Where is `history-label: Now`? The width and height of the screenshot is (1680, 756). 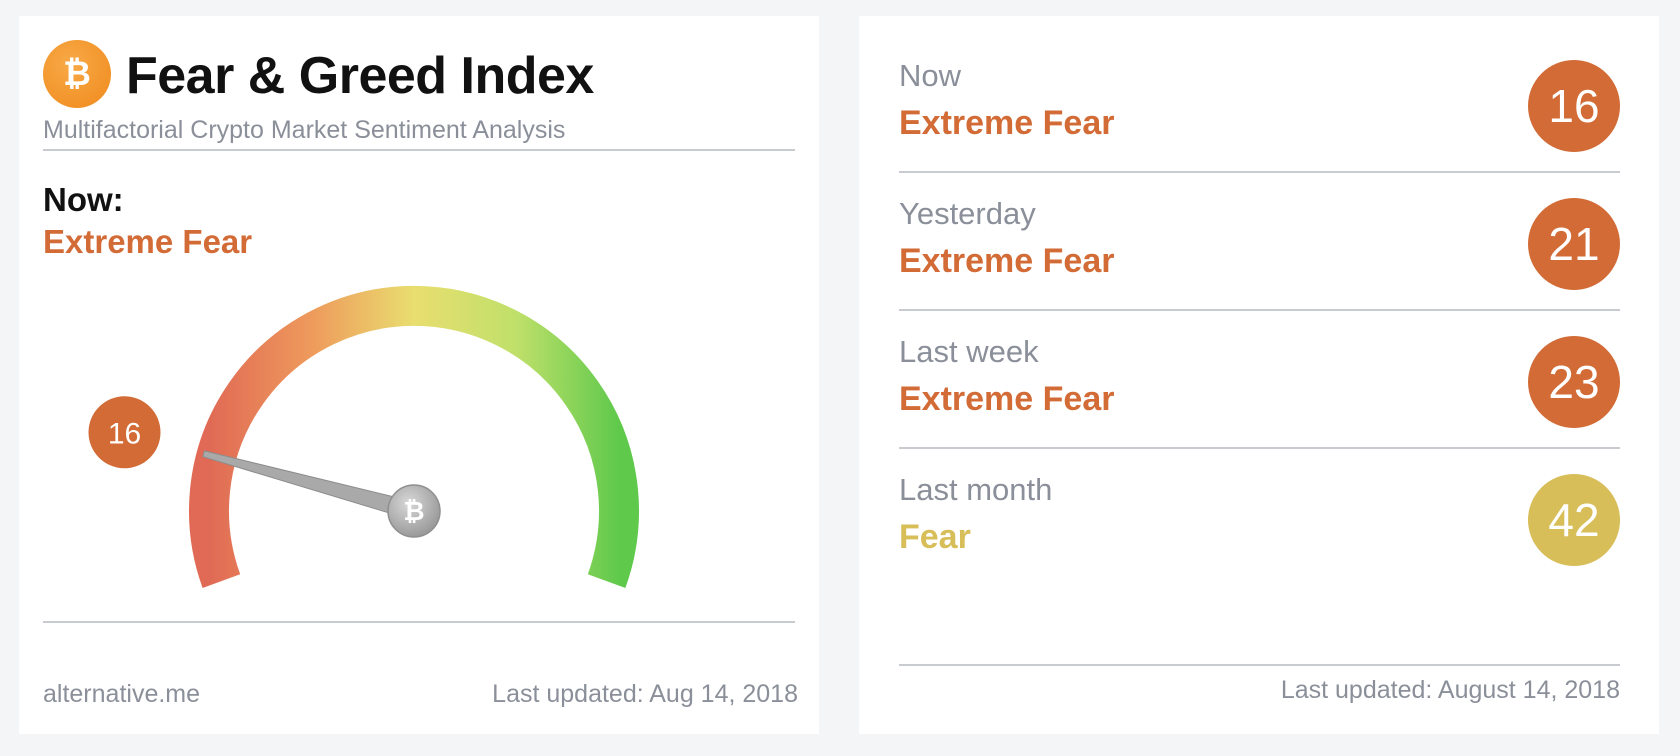
history-label: Now is located at coordinates (930, 75).